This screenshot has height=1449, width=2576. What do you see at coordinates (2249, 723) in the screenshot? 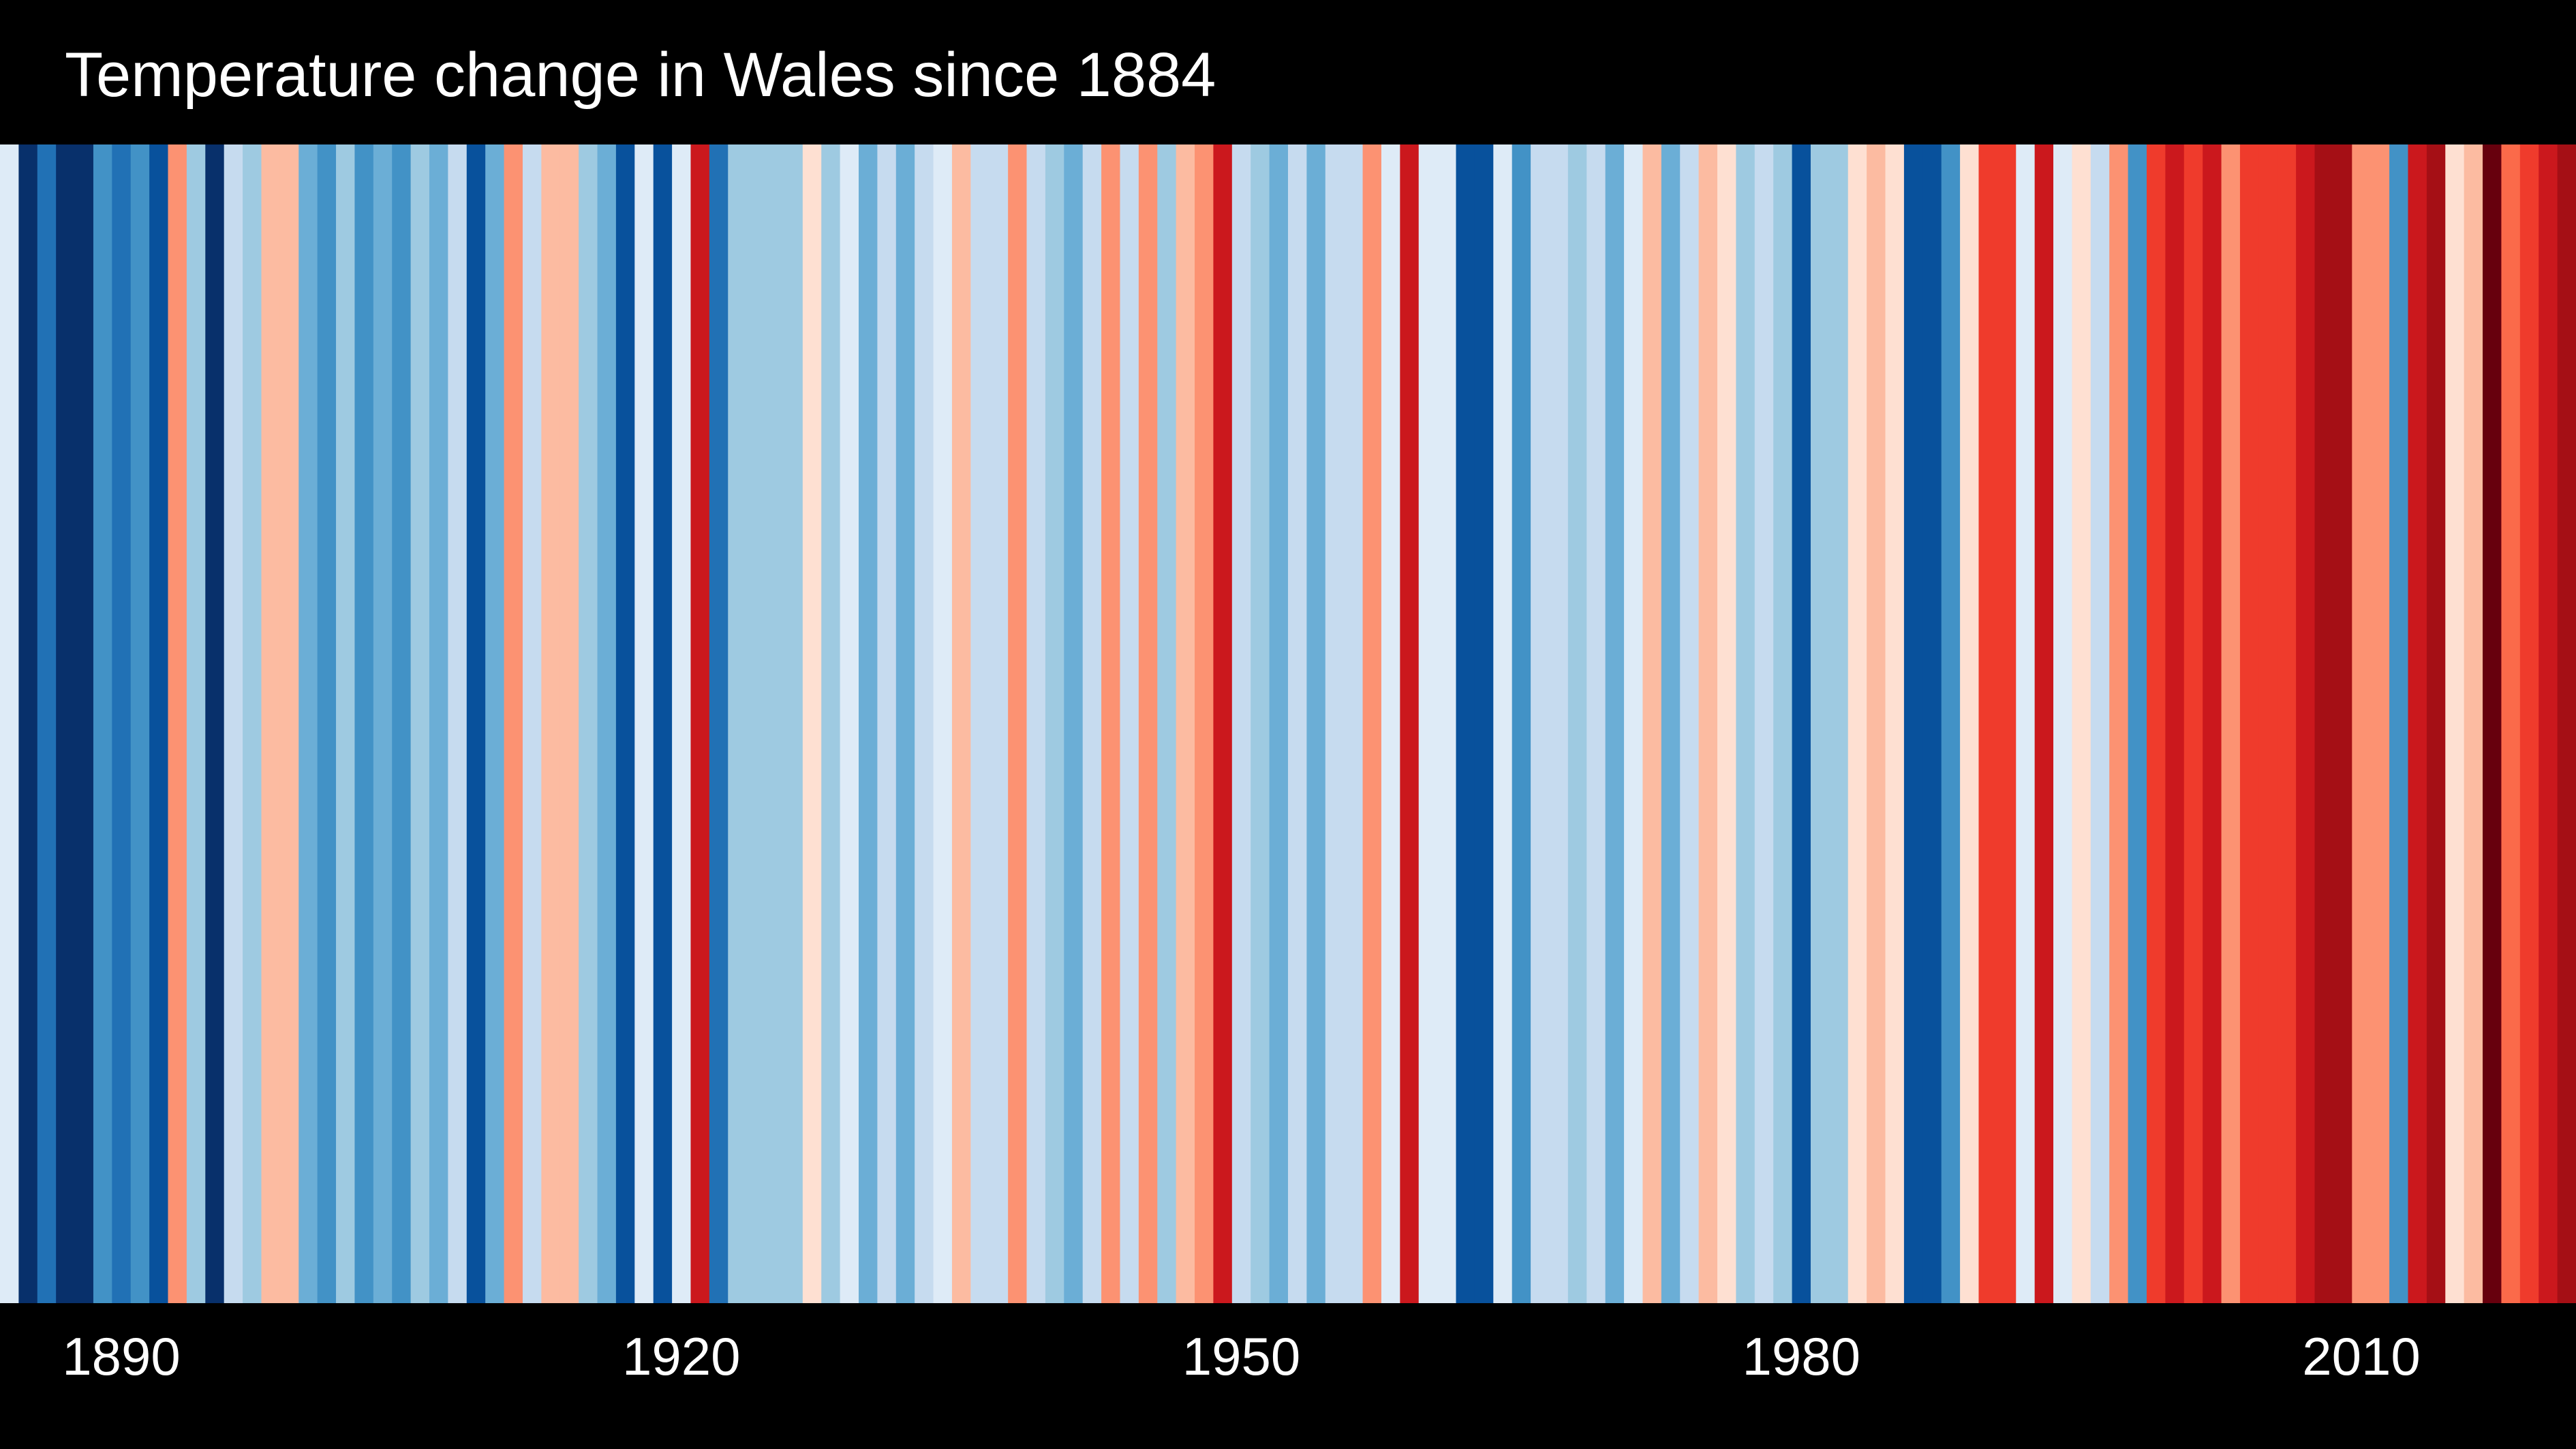
I see `stripe-2004` at bounding box center [2249, 723].